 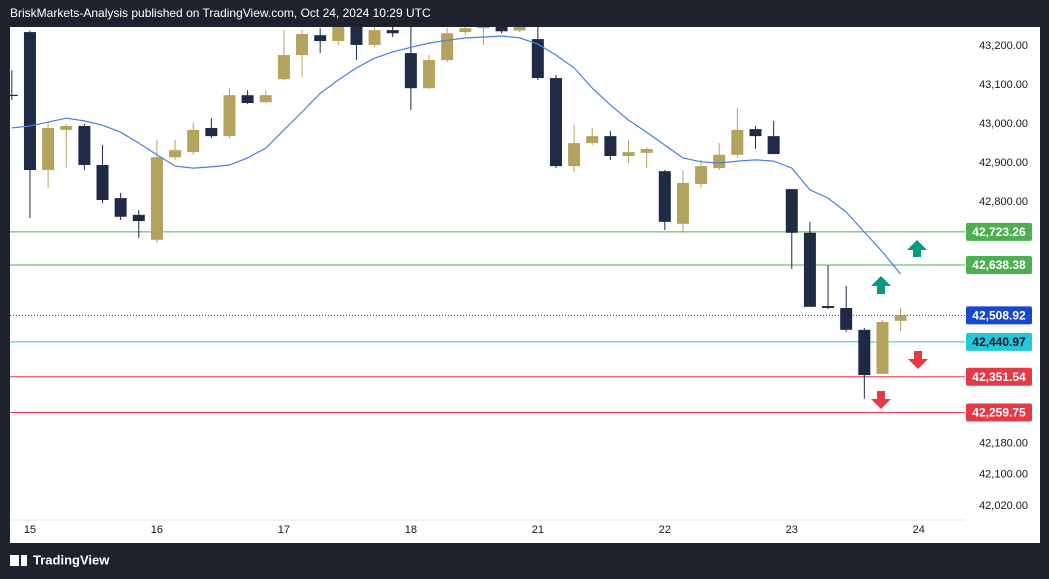 I want to click on arrows, so click(x=899, y=324).